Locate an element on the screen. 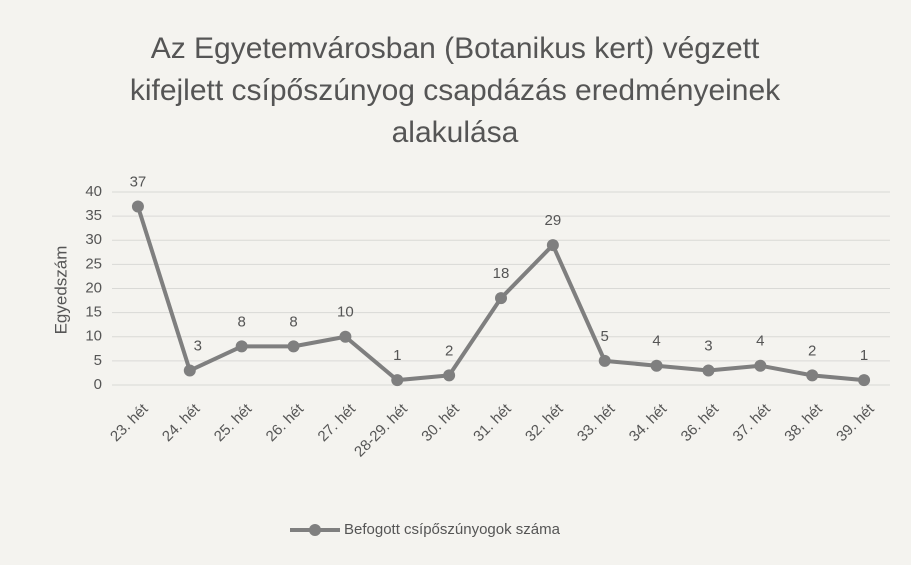 The width and height of the screenshot is (911, 565). x-tick-label: 32. hét is located at coordinates (544, 422).